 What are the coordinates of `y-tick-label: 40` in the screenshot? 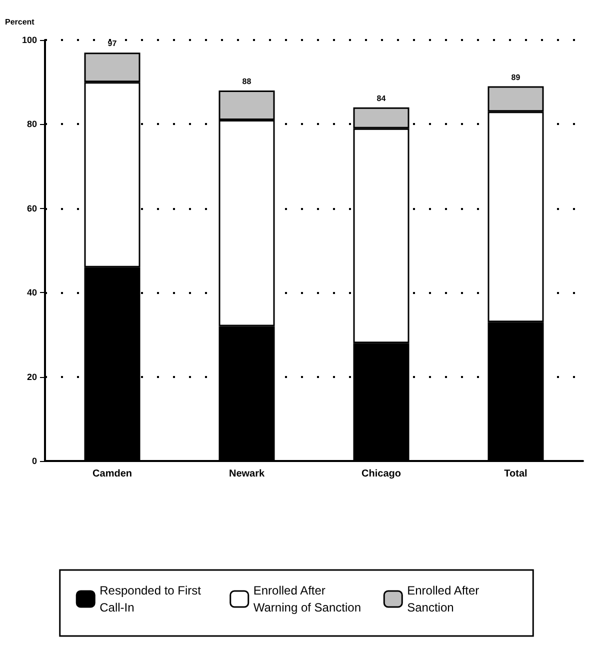 It's located at (31, 293).